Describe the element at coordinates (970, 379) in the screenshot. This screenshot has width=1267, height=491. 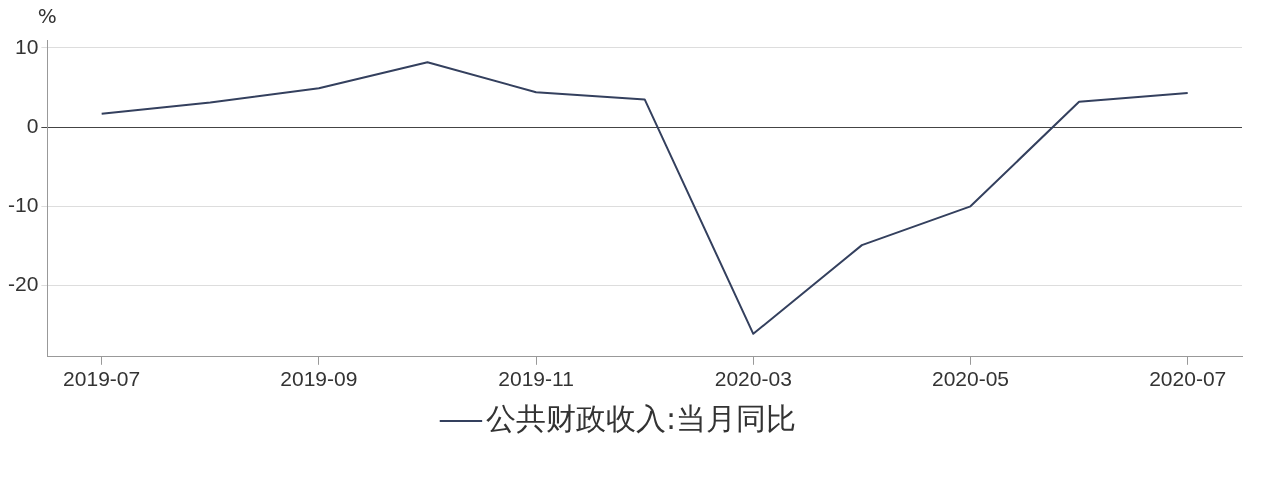
I see `x-tick-label: 2020-05` at that location.